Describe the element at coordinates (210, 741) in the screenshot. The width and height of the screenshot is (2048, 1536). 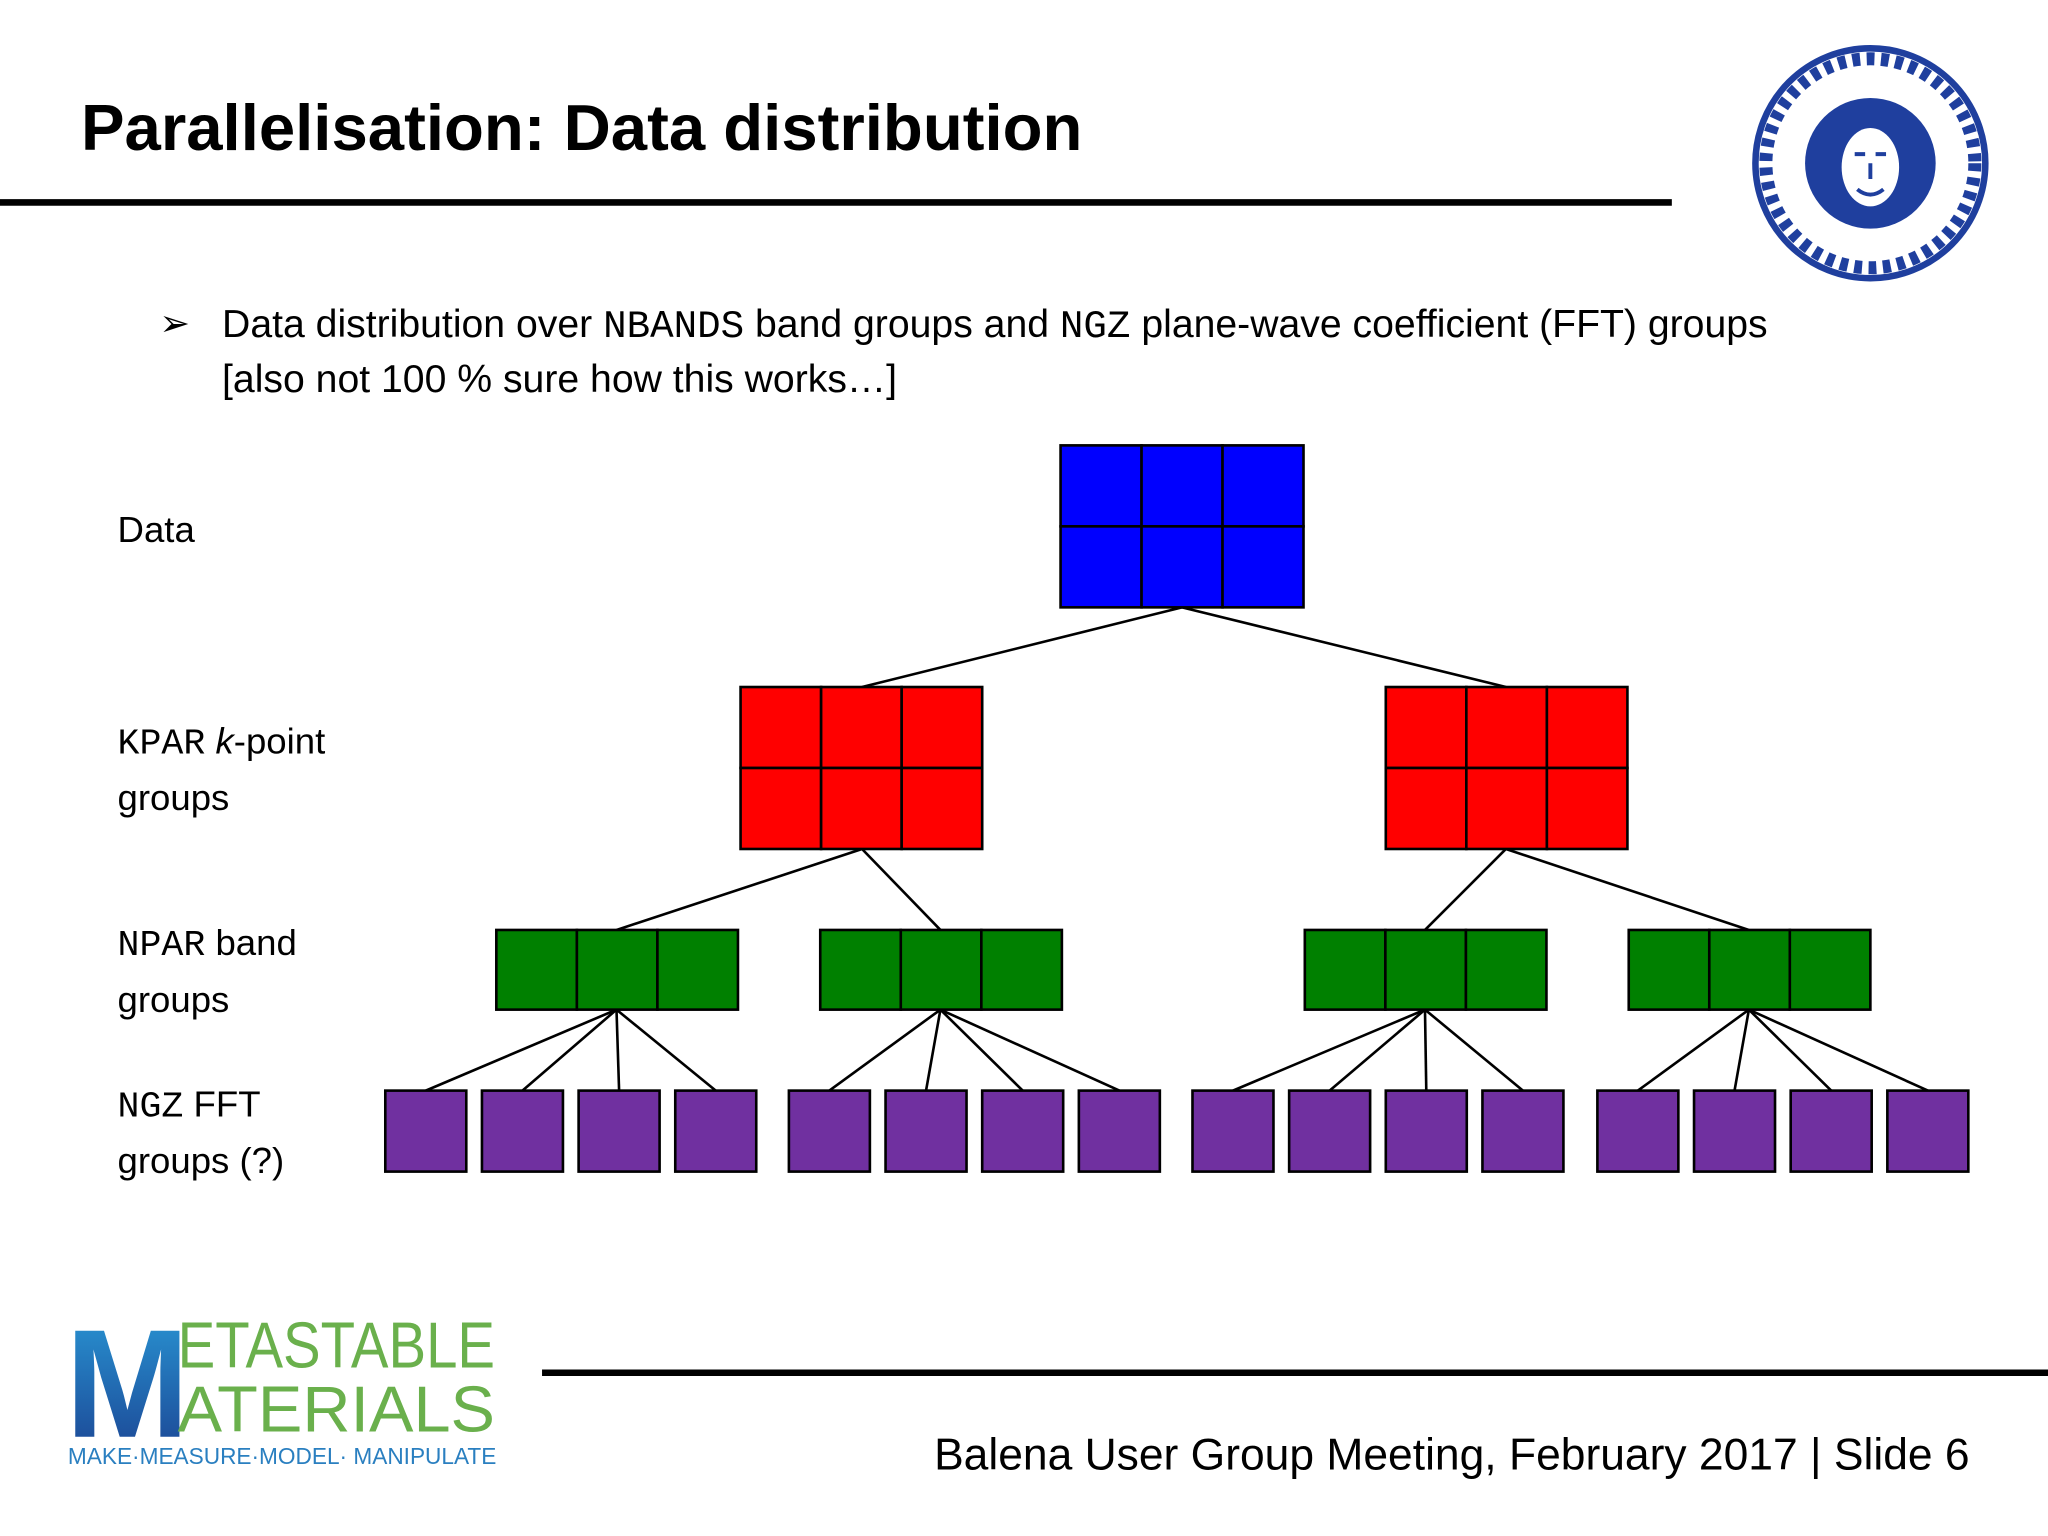
I see `level-text` at that location.